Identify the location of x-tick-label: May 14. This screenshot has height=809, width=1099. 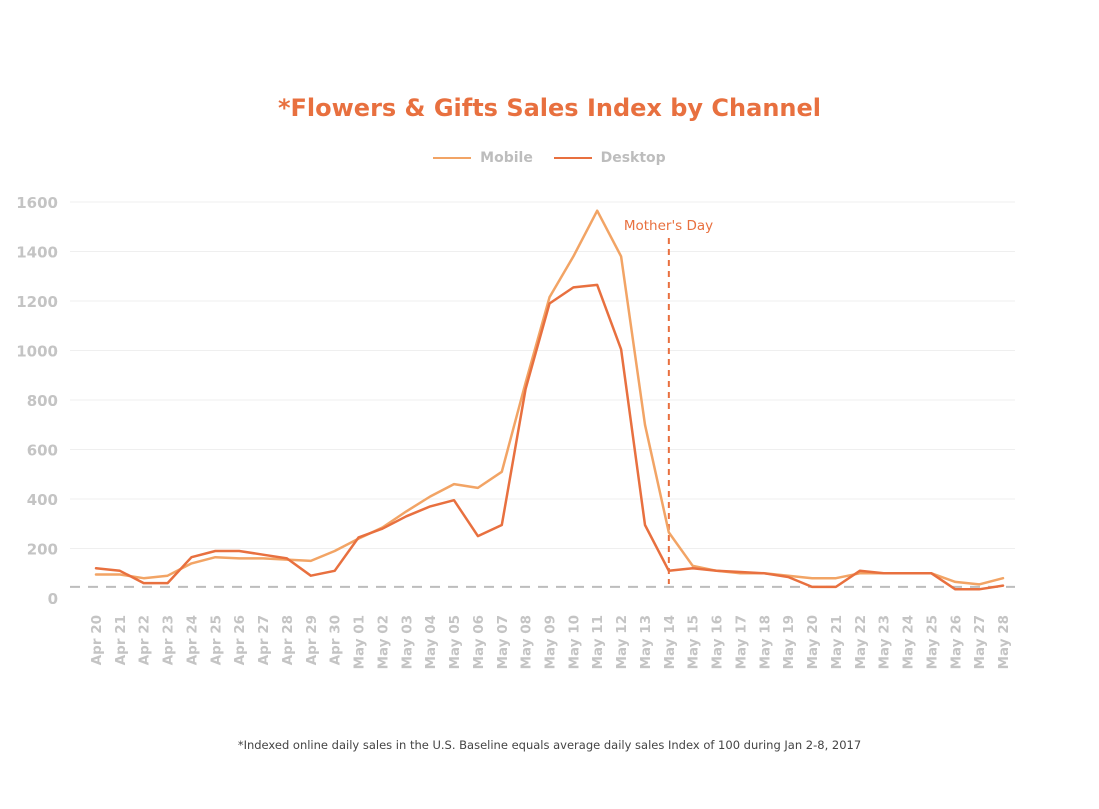
(670, 642).